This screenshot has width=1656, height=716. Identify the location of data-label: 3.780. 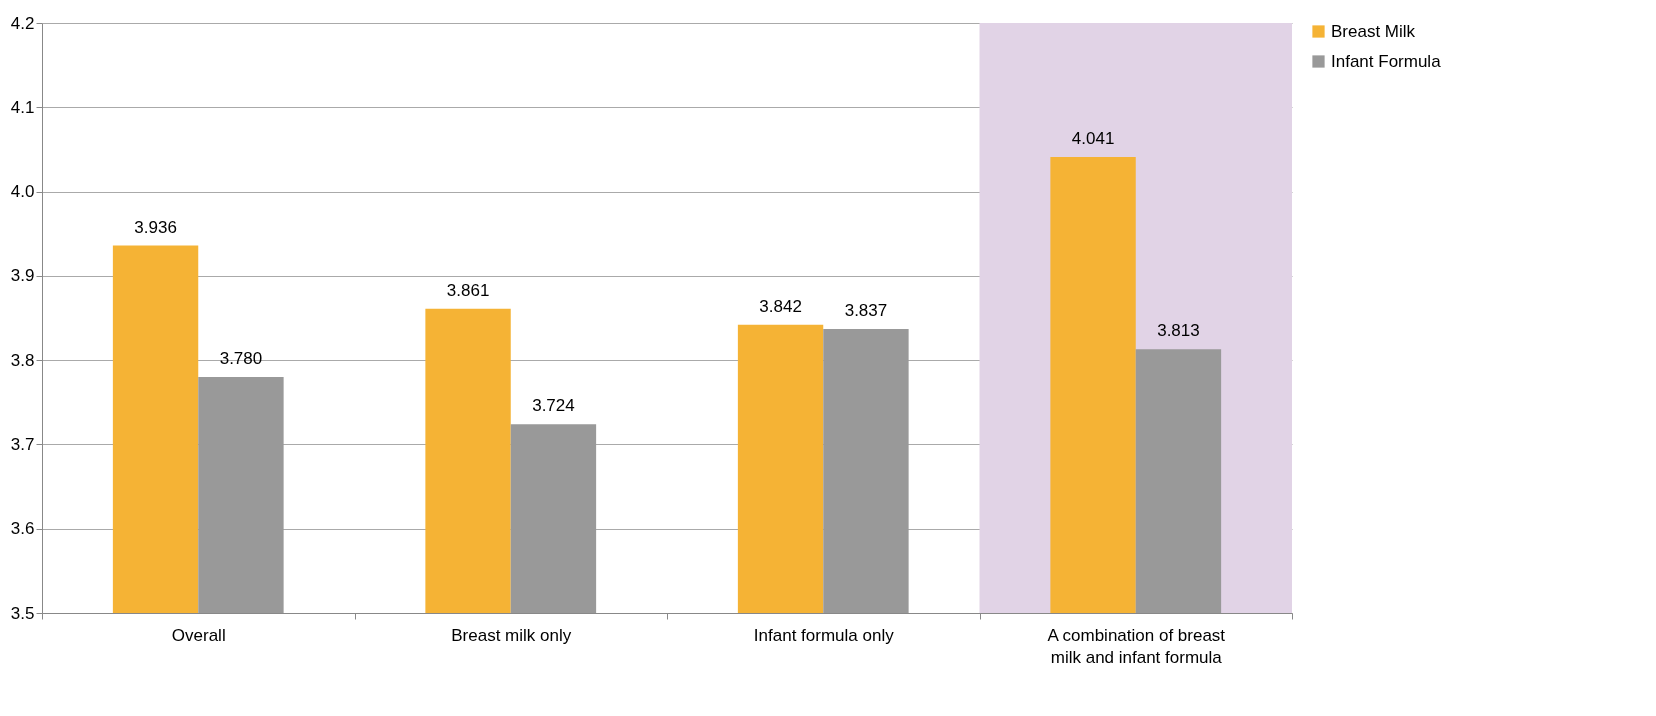
(241, 358).